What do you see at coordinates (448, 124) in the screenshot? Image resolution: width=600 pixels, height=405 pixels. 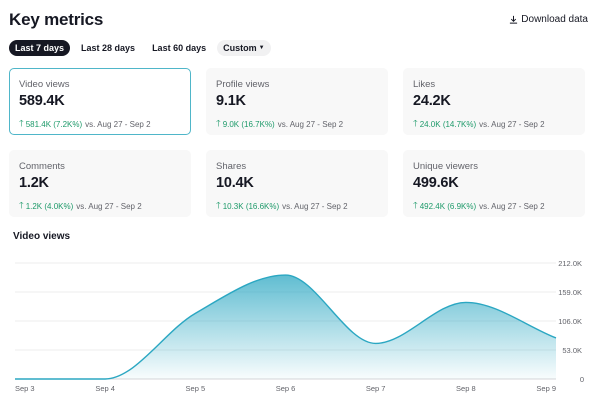 I see `metric-delta: 24.0K (14.7K%)` at bounding box center [448, 124].